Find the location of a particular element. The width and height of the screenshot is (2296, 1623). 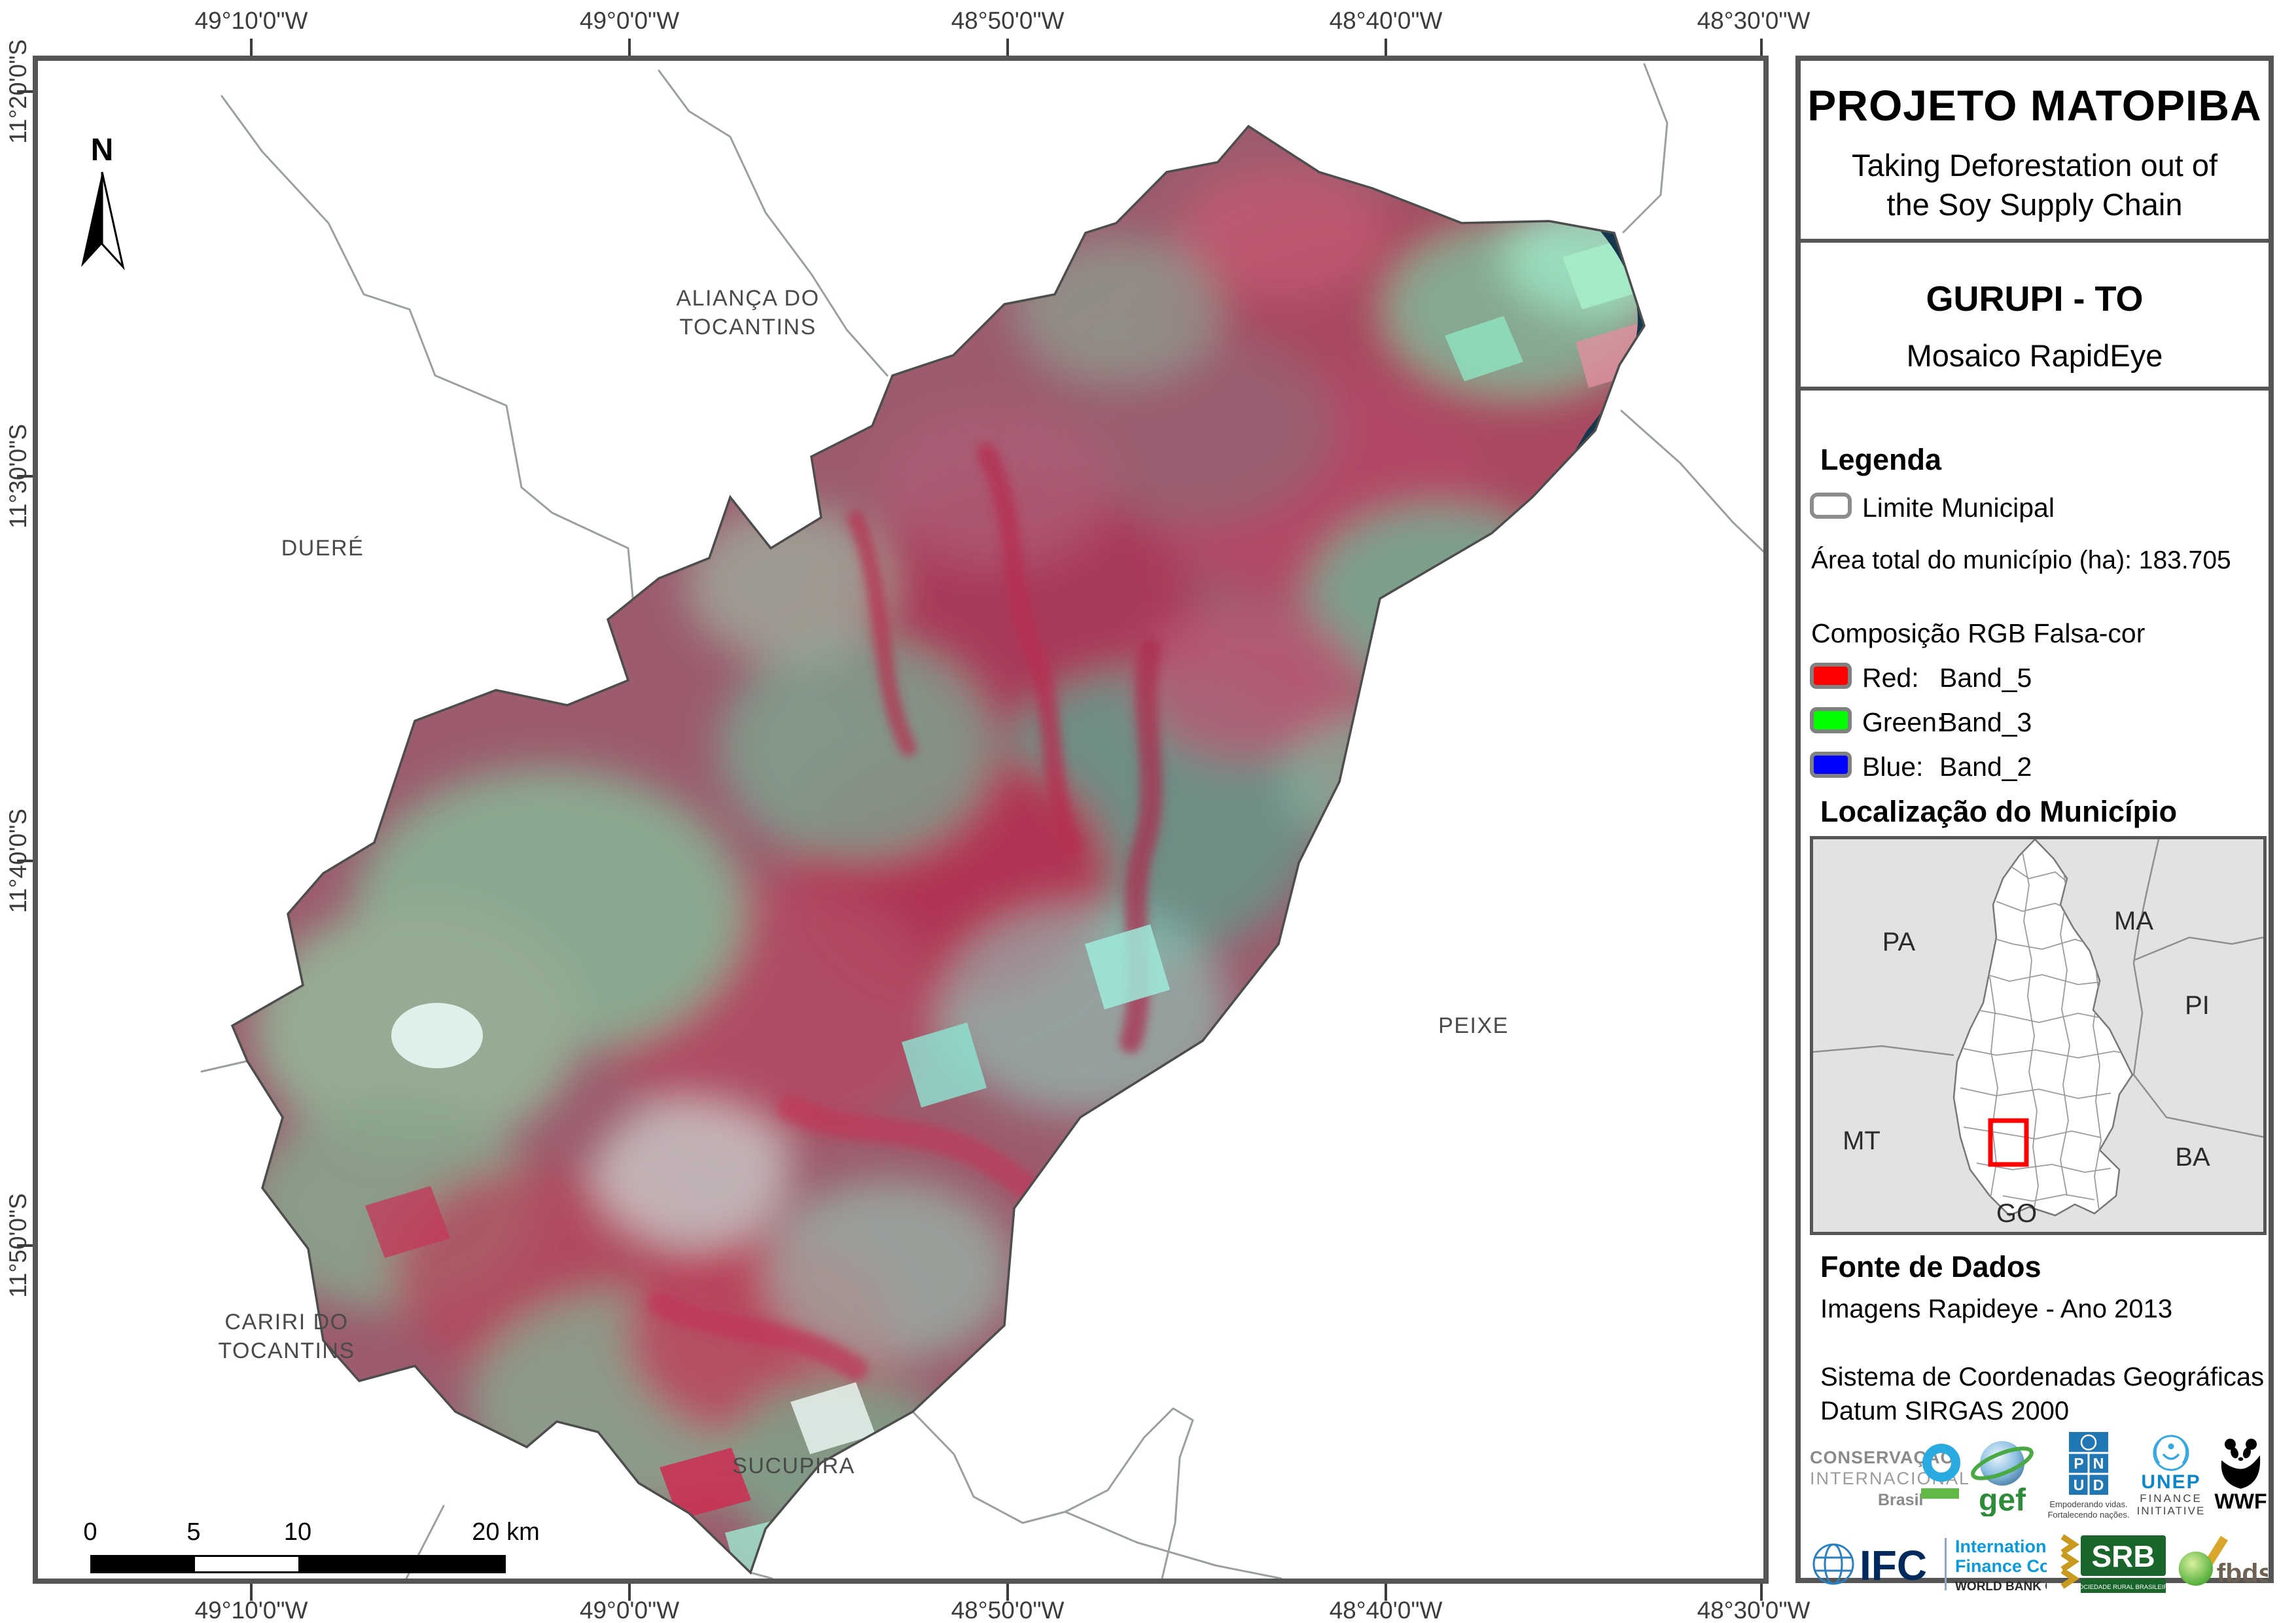

ci-ring-icon is located at coordinates (1941, 1463).